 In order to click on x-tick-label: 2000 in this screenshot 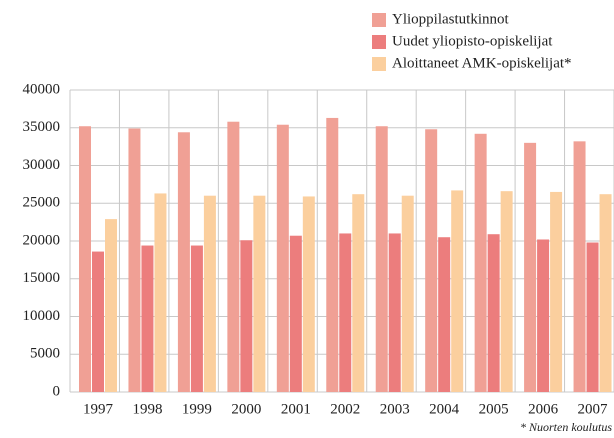, I will do `click(246, 409)`.